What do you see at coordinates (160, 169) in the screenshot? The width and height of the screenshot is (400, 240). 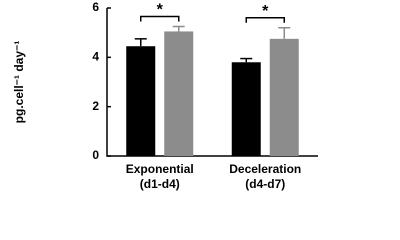 I see `x-tick-line: Exponential` at bounding box center [160, 169].